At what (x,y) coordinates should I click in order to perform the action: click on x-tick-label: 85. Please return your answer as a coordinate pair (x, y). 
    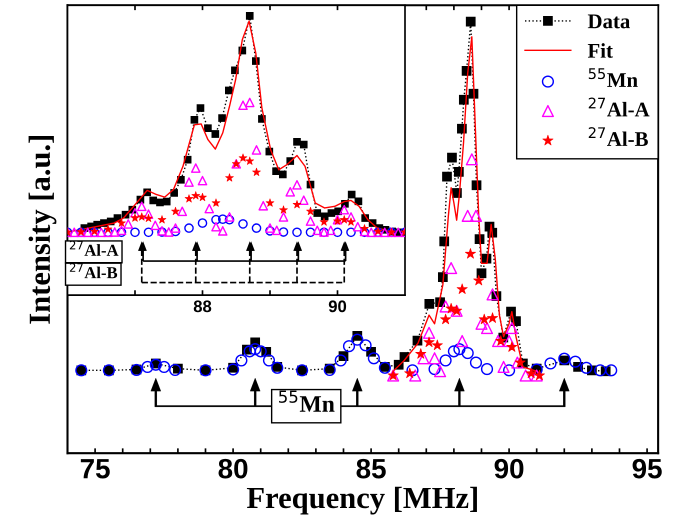
    Looking at the image, I should click on (371, 468).